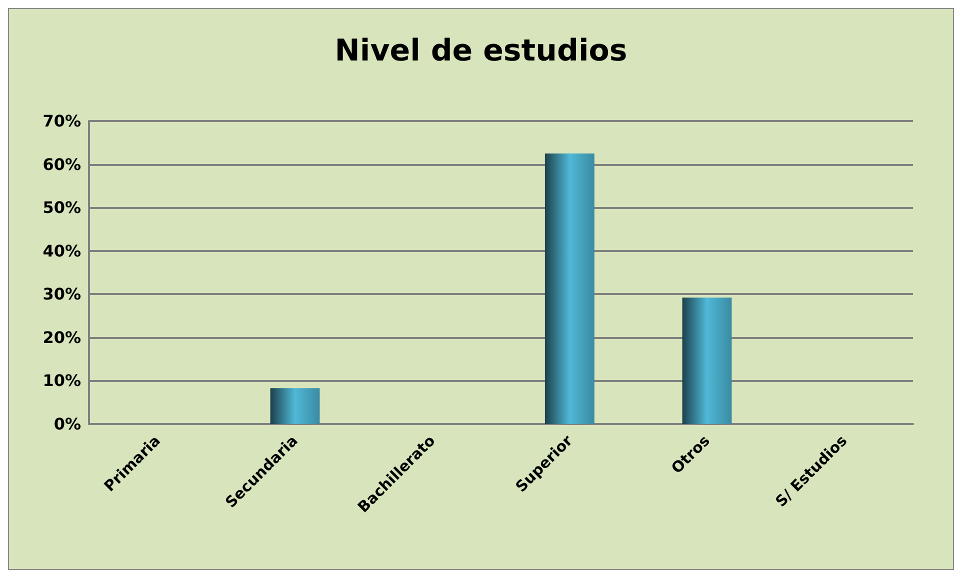 Image resolution: width=964 pixels, height=580 pixels. Describe the element at coordinates (61, 380) in the screenshot. I see `y-tick-label: 10%` at that location.